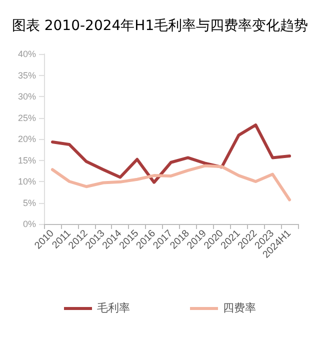 The image size is (320, 337). I want to click on y-tick-label: 20%, so click(27, 139).